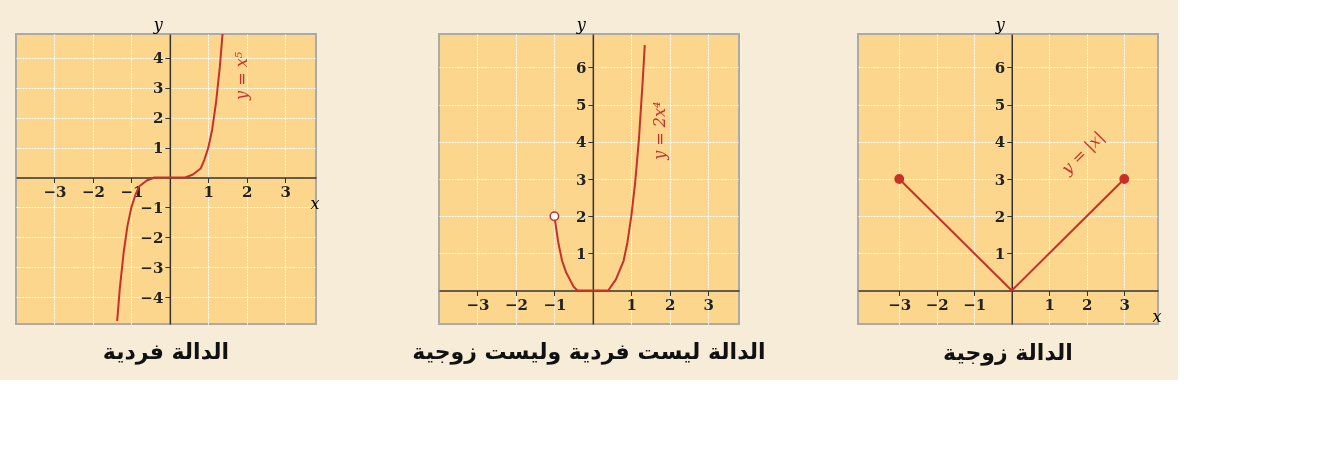 The width and height of the screenshot is (1338, 452). I want to click on text: y = x⁵, so click(241, 76).